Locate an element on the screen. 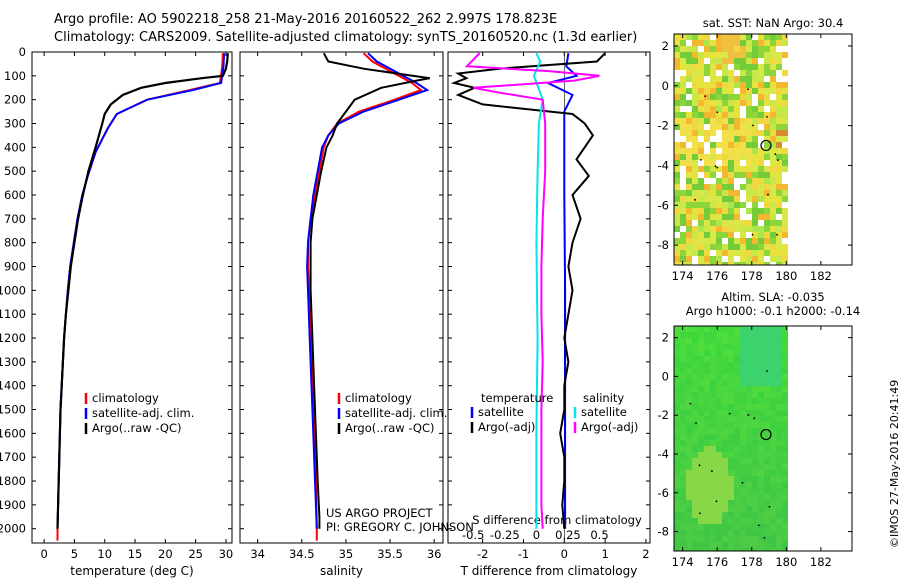 This screenshot has height=580, width=900. legend-group-temperature: temperature is located at coordinates (517, 398).